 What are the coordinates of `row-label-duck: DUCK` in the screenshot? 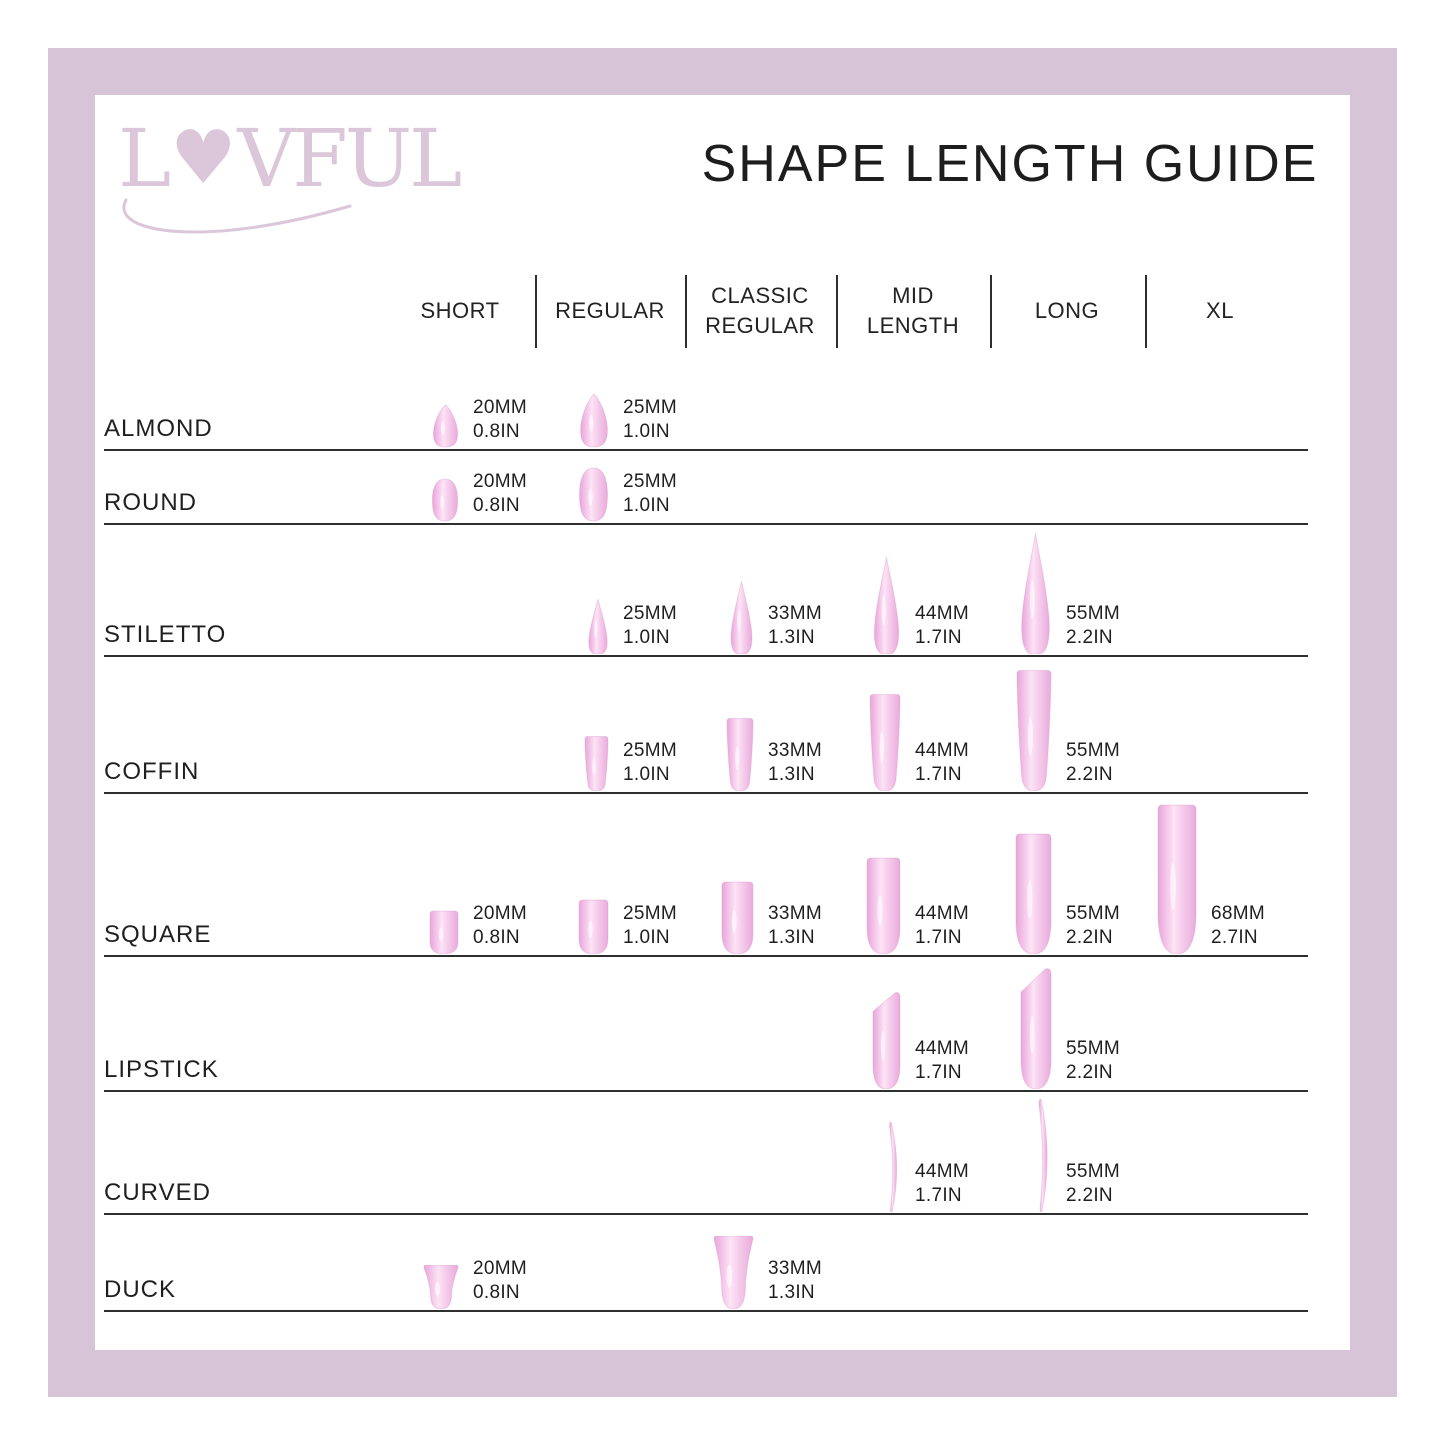 It's located at (140, 1289).